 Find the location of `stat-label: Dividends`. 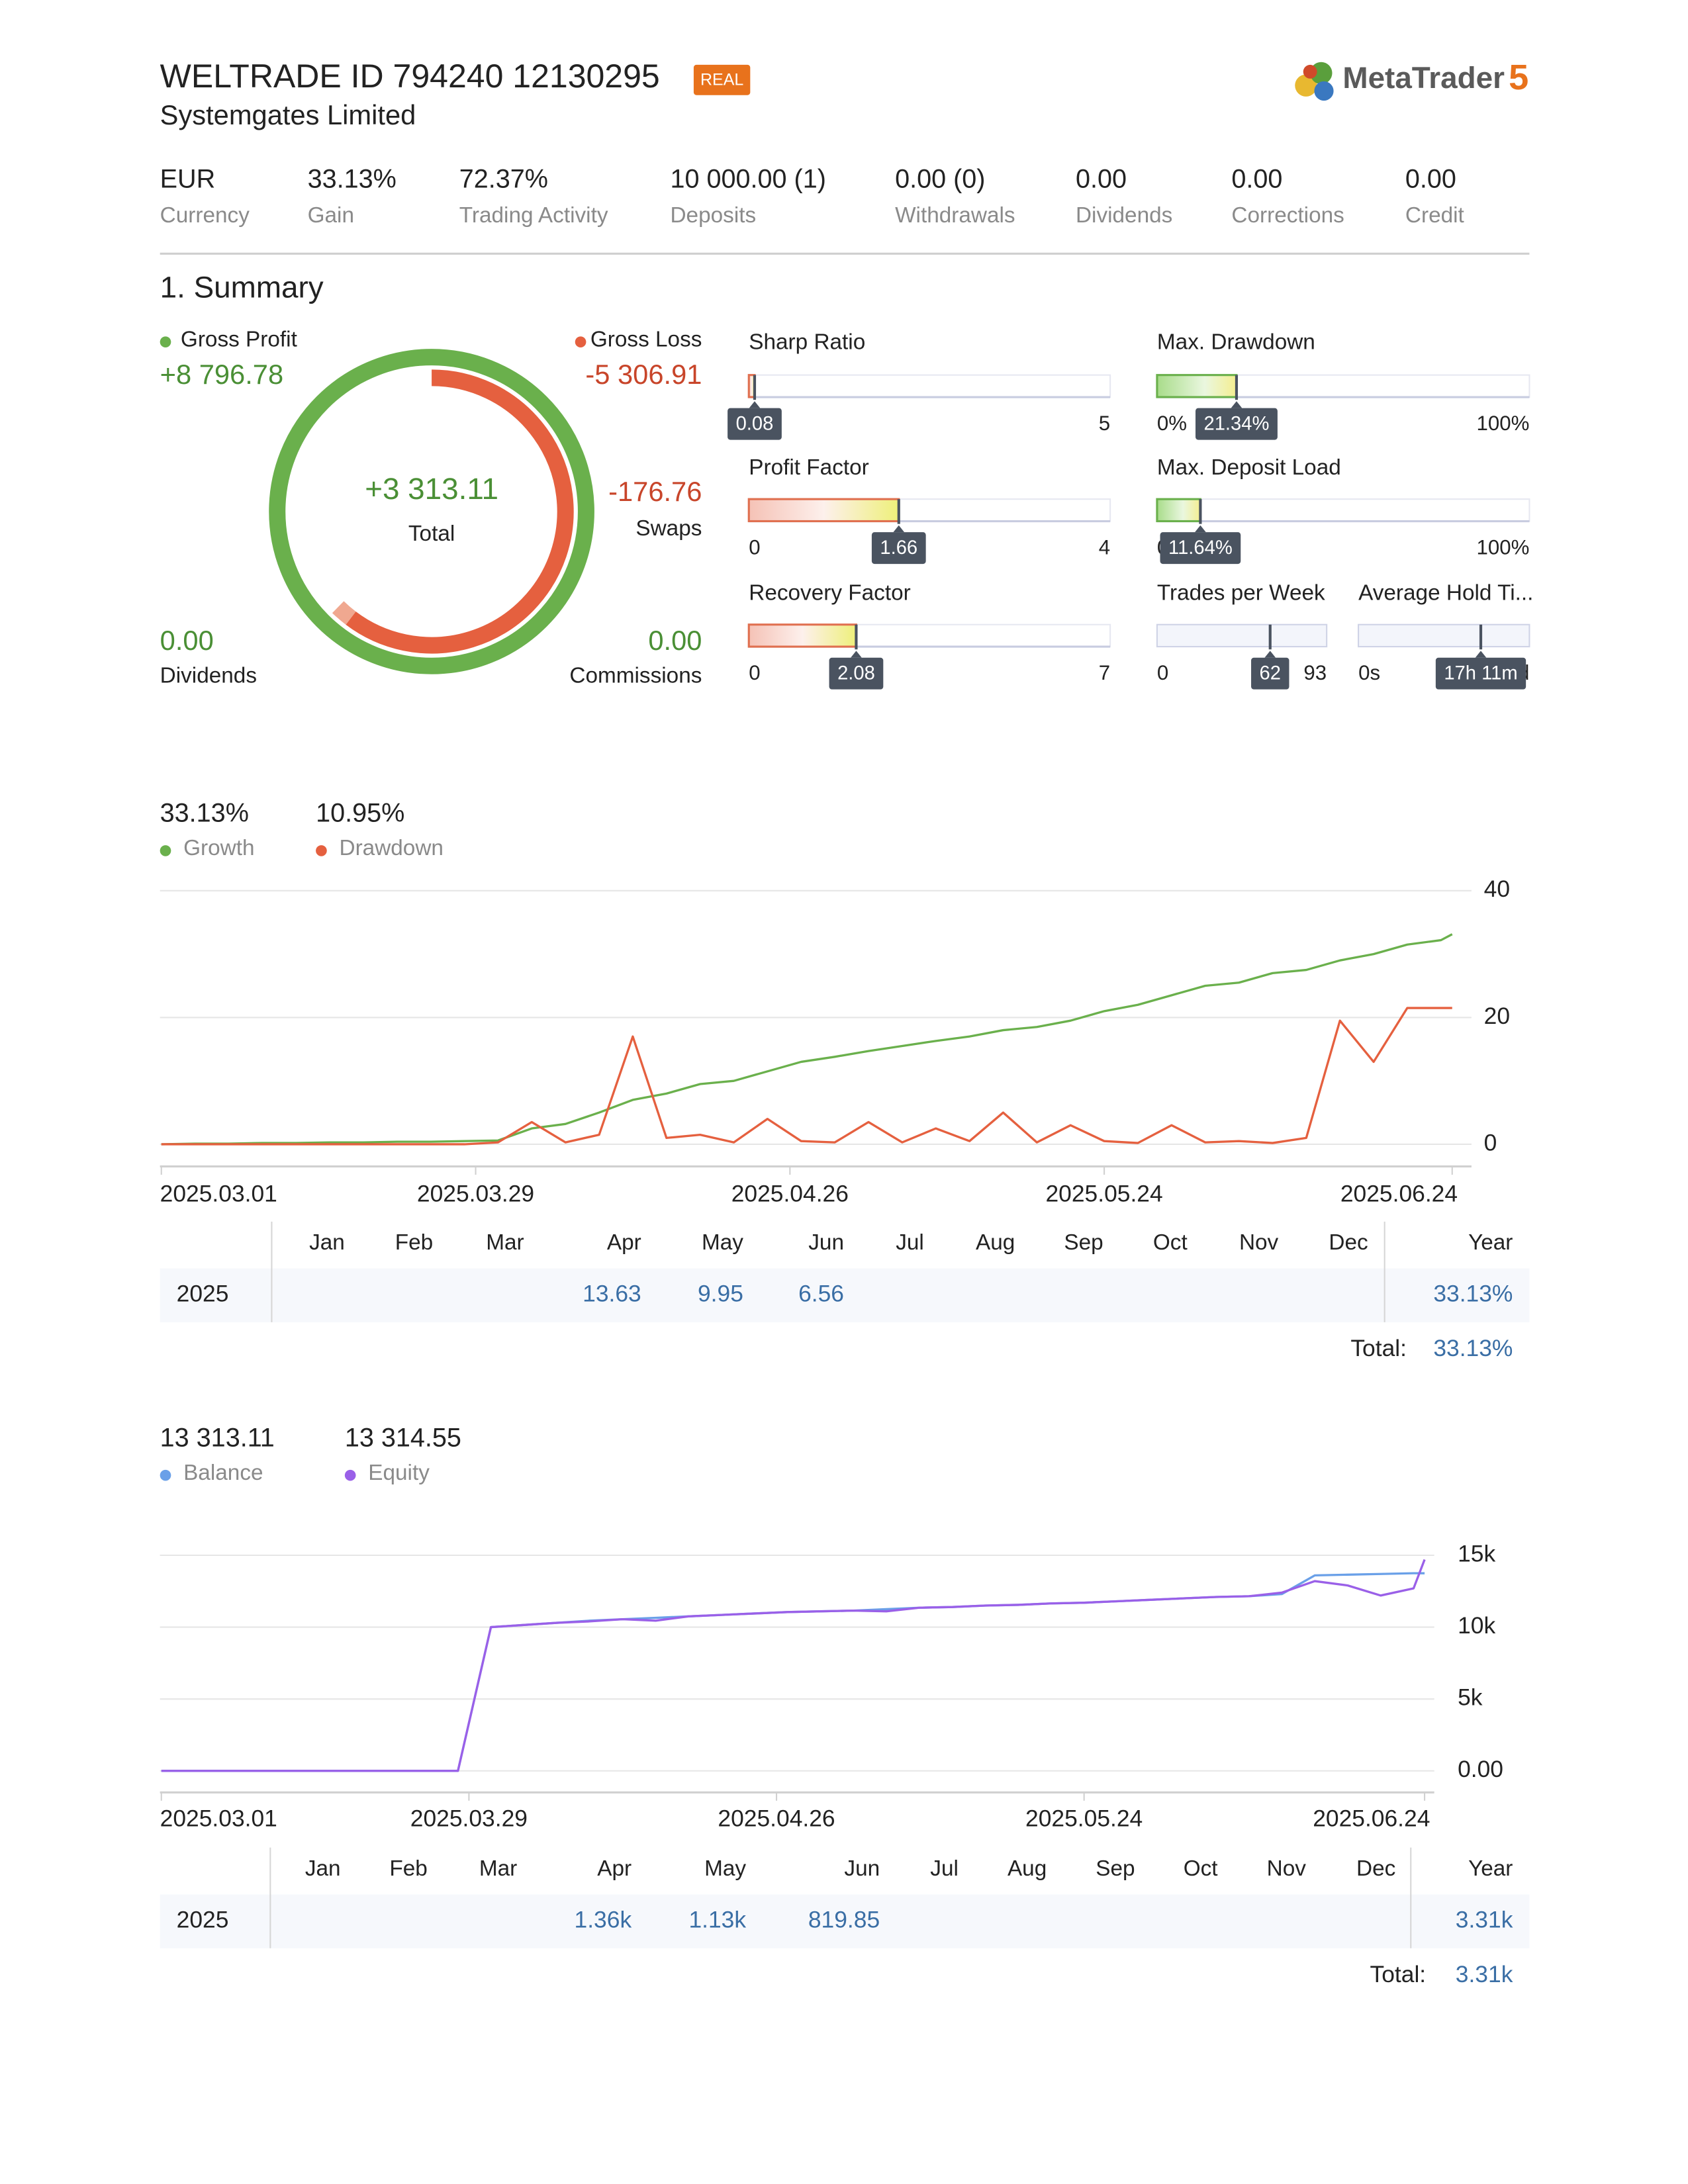

stat-label: Dividends is located at coordinates (1124, 215).